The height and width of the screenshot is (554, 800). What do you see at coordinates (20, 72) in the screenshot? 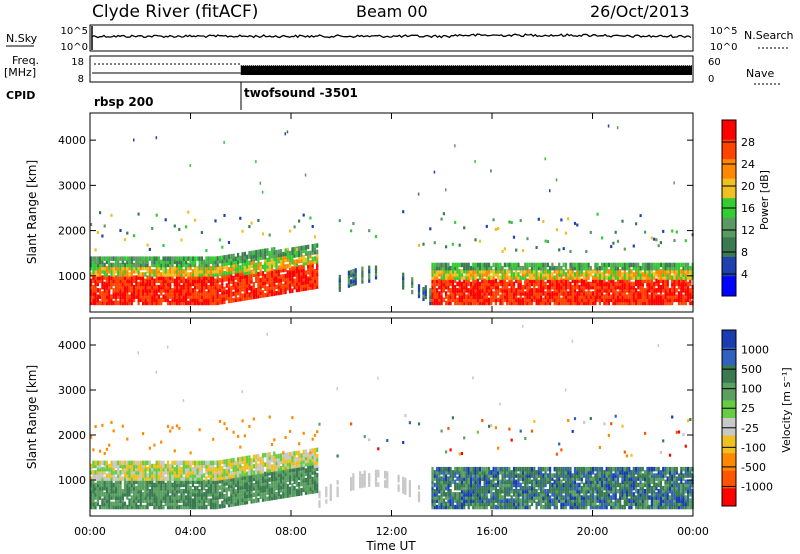
I see `freq-label-line2: [MHz]` at bounding box center [20, 72].